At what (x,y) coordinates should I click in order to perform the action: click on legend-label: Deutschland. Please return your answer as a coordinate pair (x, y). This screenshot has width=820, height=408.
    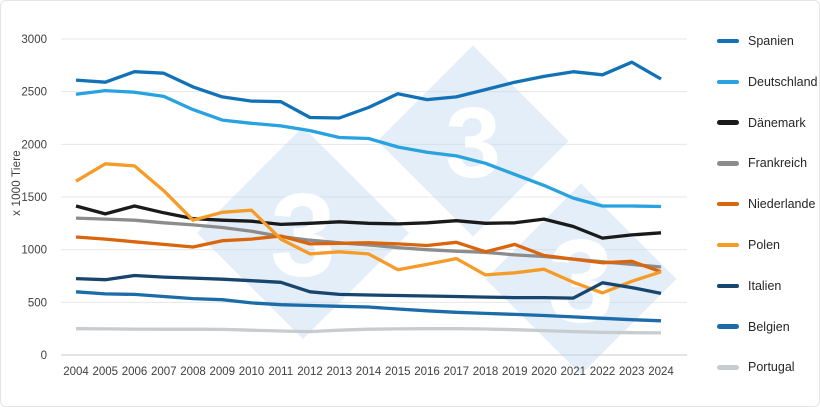
    Looking at the image, I should click on (783, 81).